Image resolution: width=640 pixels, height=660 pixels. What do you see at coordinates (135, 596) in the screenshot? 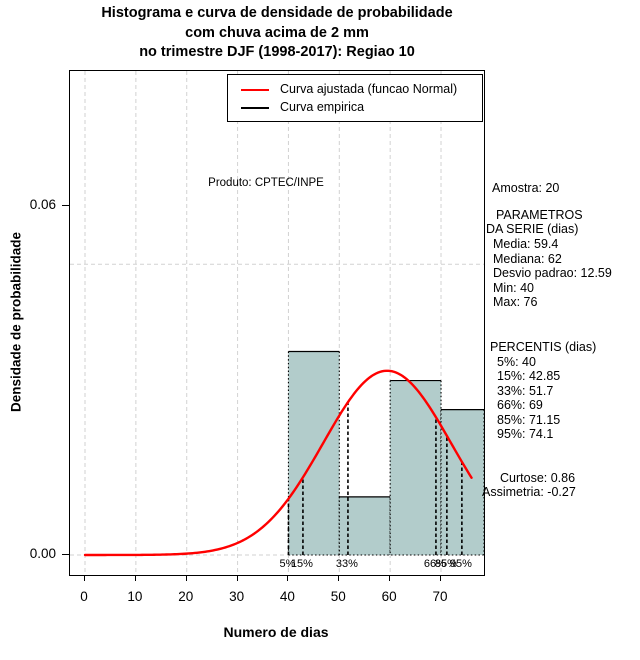
I see `x-tick-label: 10` at bounding box center [135, 596].